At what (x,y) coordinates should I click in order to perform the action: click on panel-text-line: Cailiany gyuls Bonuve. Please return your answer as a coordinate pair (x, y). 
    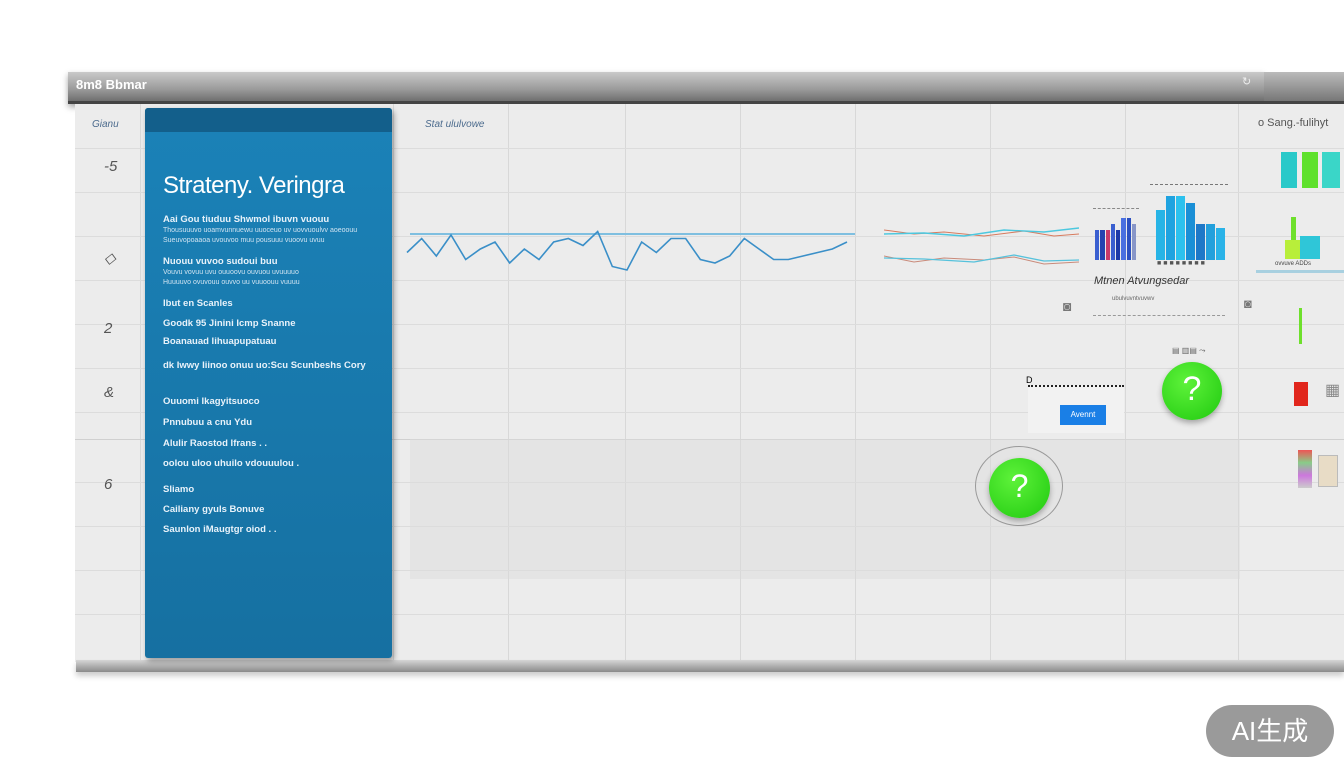
    Looking at the image, I should click on (214, 509).